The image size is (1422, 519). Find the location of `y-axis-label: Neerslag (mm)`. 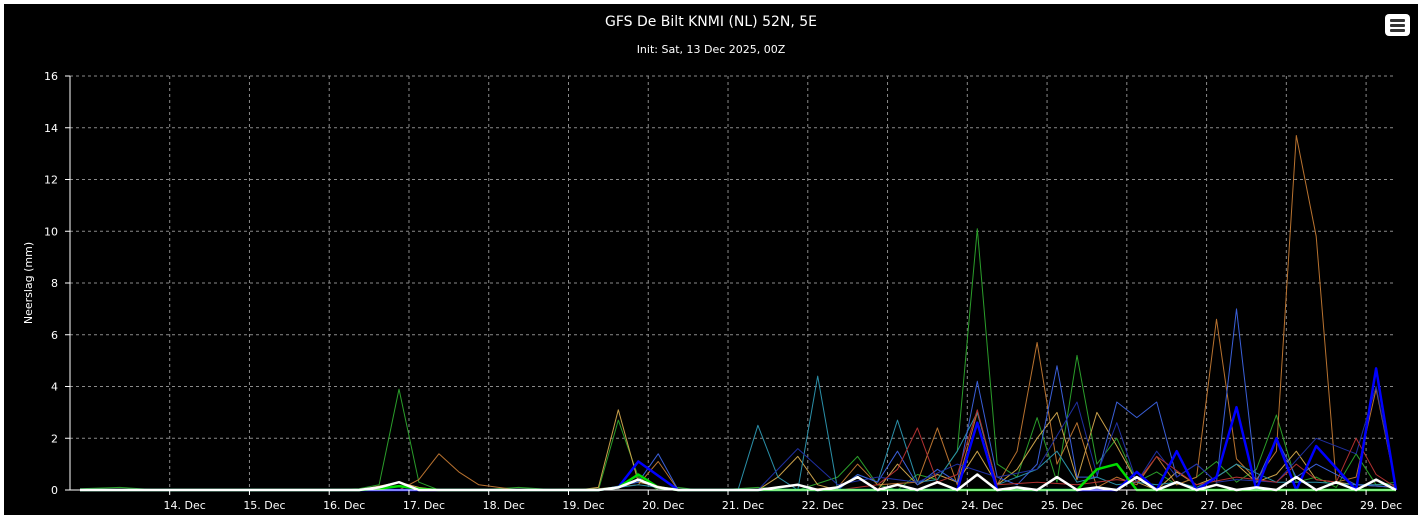

y-axis-label: Neerslag (mm) is located at coordinates (28, 283).